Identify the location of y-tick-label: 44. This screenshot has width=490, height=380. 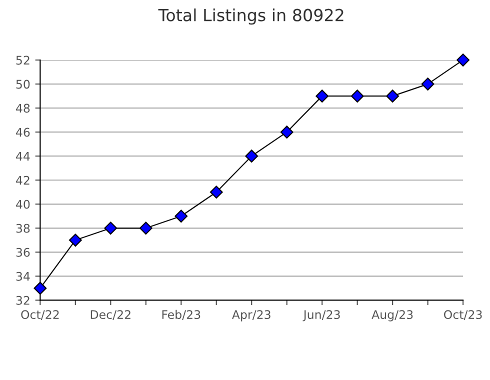
(23, 156).